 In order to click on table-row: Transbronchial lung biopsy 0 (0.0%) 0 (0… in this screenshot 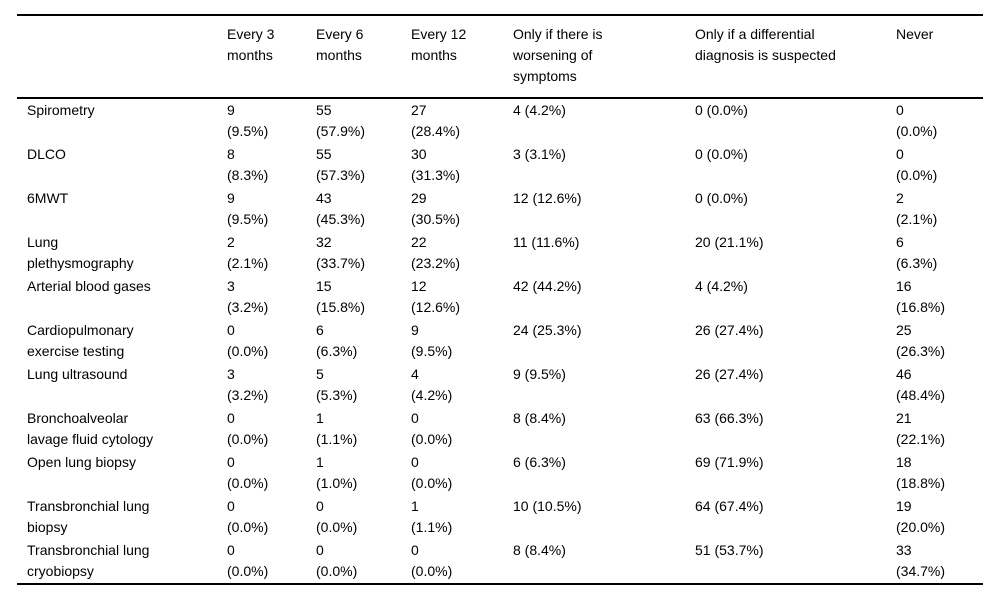, I will do `click(500, 517)`.